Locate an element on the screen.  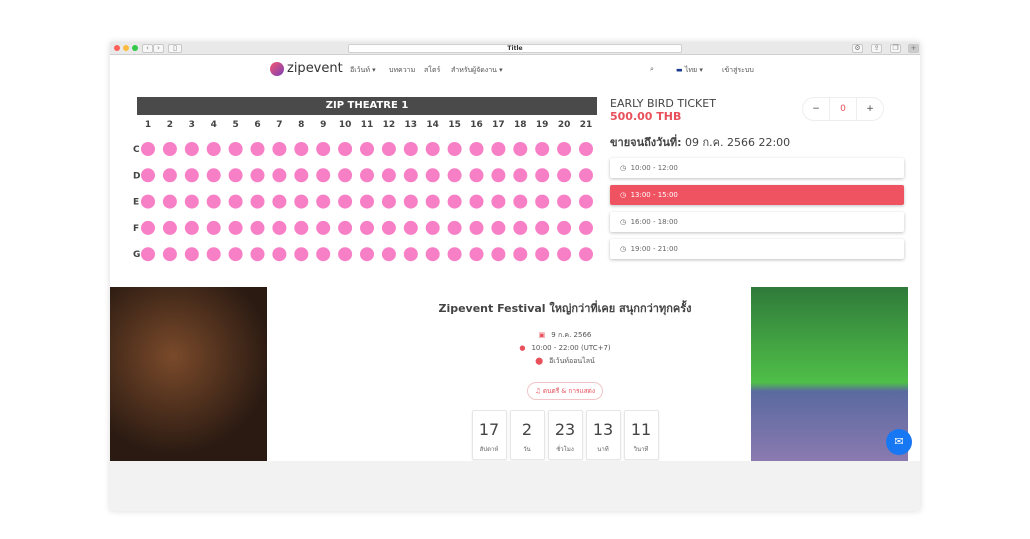
nav-store: สโตร์ is located at coordinates (432, 70).